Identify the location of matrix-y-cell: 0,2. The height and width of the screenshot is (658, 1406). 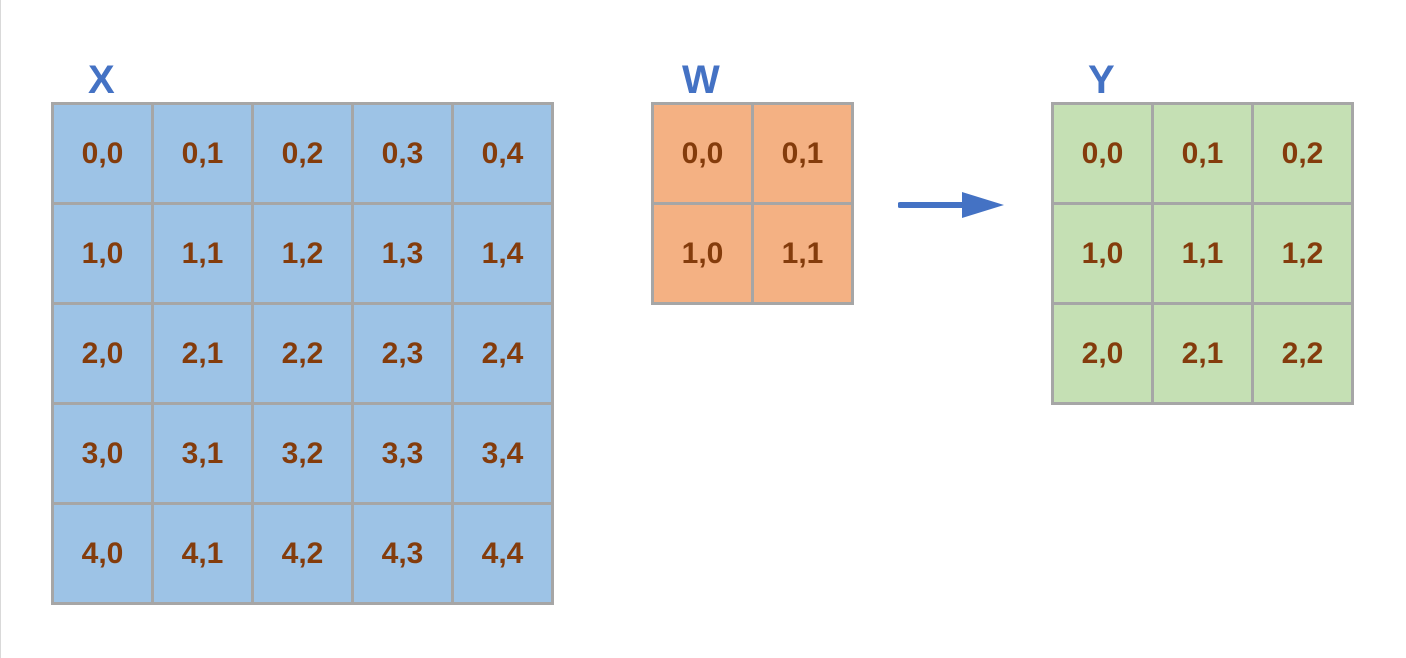
(1302, 153).